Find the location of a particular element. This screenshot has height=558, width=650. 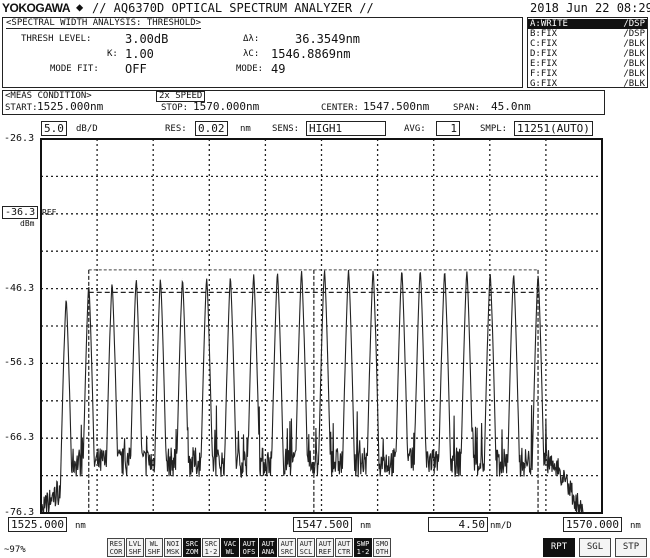

trace-name: A:WRITE is located at coordinates (549, 24).